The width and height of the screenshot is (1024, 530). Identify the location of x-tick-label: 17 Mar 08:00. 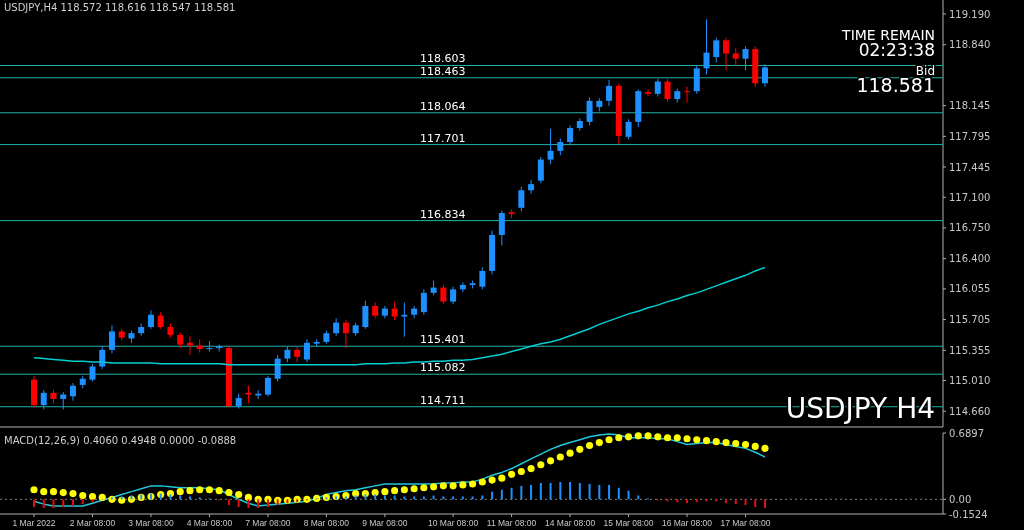
(745, 523).